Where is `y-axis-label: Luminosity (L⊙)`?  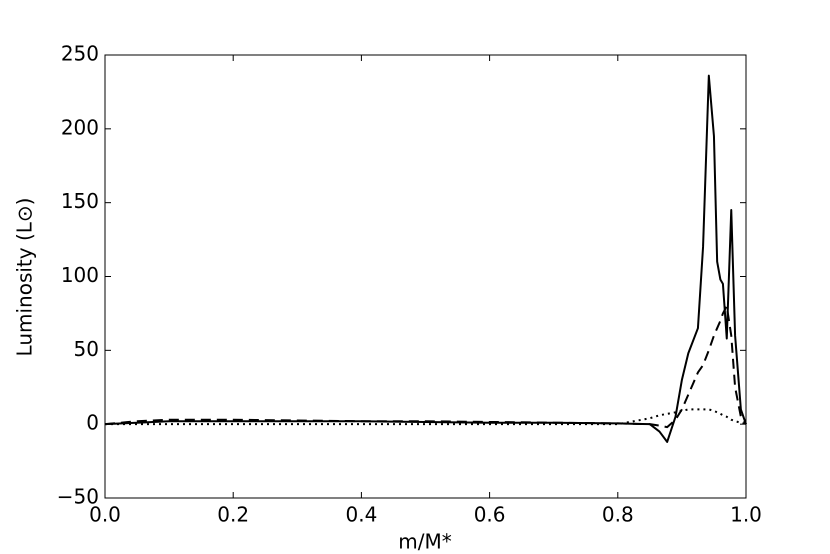
y-axis-label: Luminosity (L⊙) is located at coordinates (25, 277).